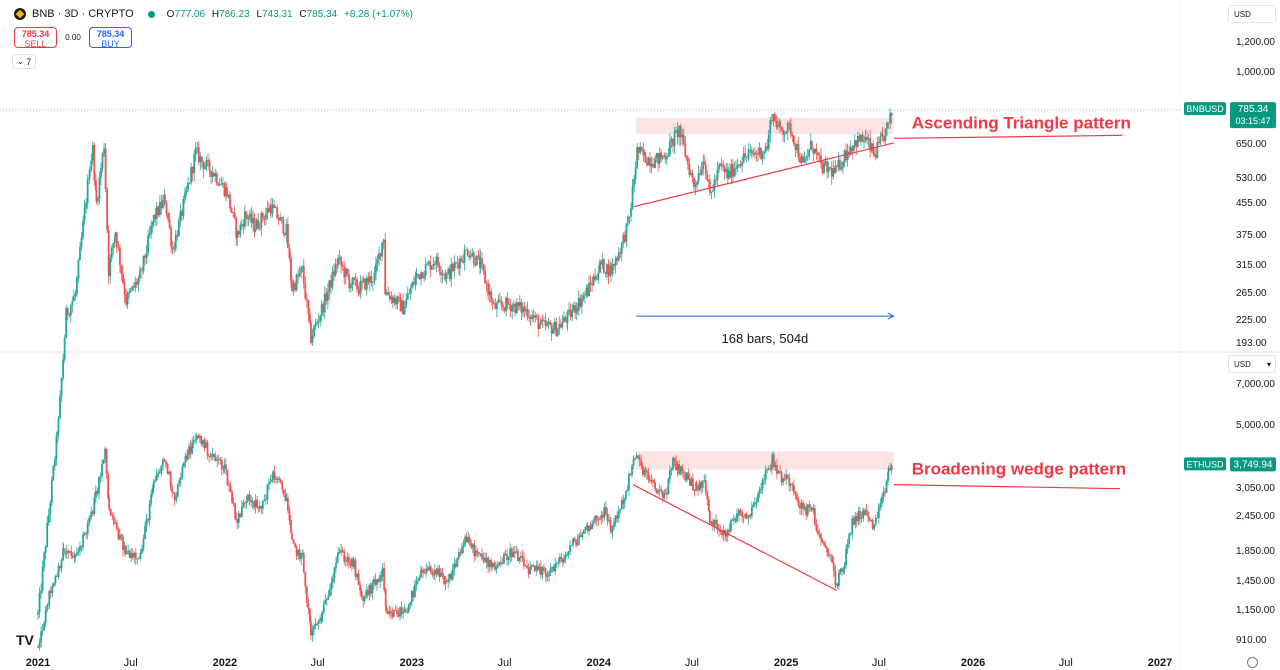  What do you see at coordinates (1252, 662) in the screenshot?
I see `gear-icon` at bounding box center [1252, 662].